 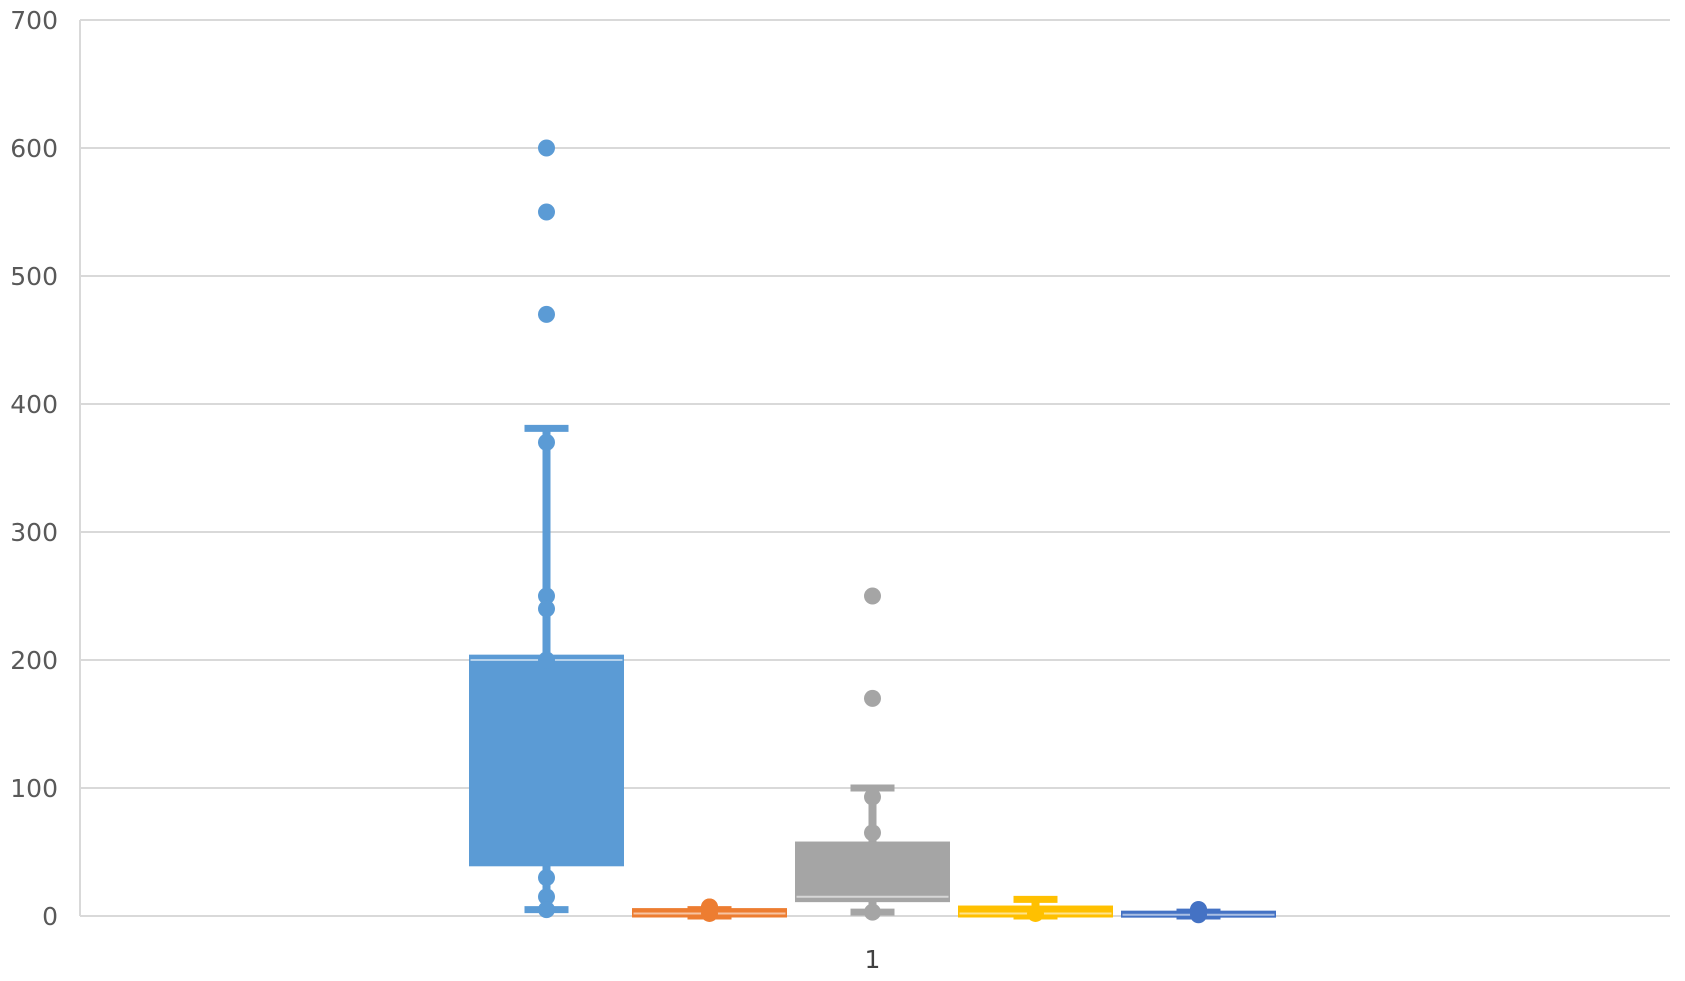 I want to click on y-tick-label: 500, so click(x=34, y=276).